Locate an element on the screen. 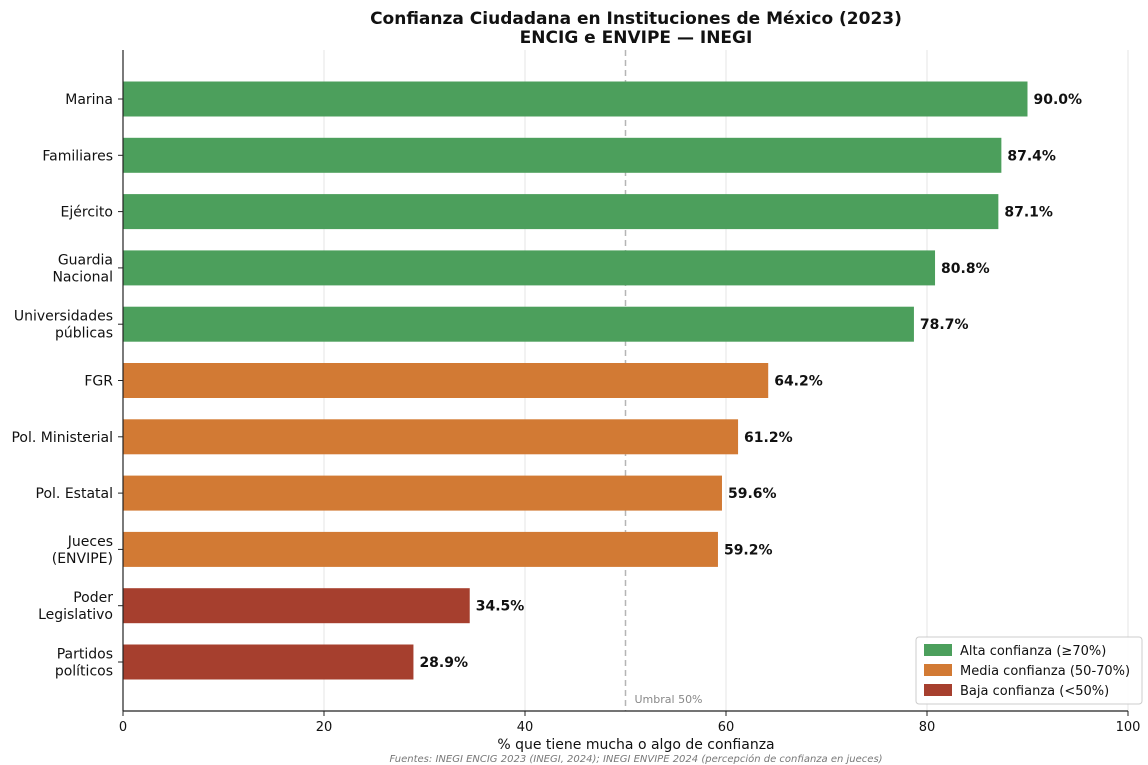 Image resolution: width=1148 pixels, height=765 pixels. x-tick-label: 60 is located at coordinates (726, 727).